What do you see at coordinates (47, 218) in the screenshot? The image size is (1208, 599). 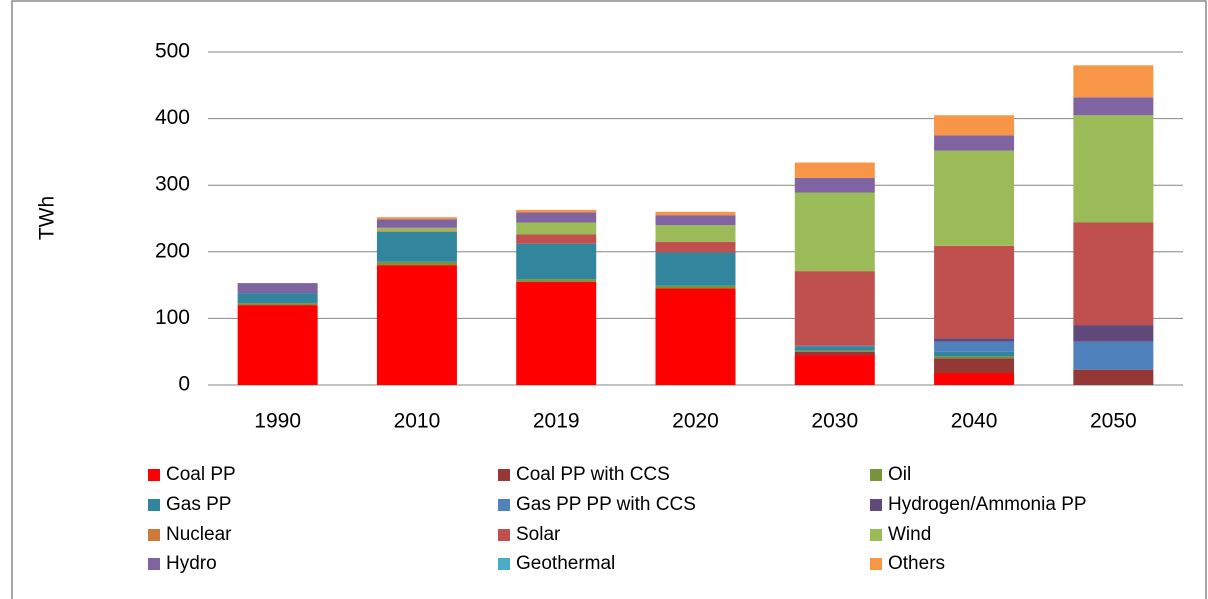 I see `y-axis-label: TWh` at bounding box center [47, 218].